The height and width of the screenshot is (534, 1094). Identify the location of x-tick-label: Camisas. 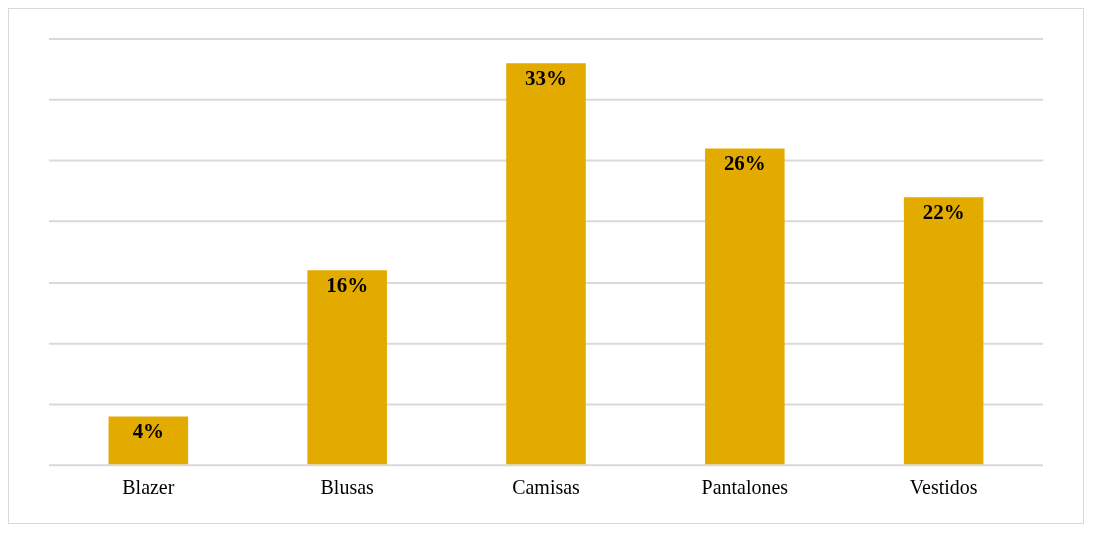
(546, 487).